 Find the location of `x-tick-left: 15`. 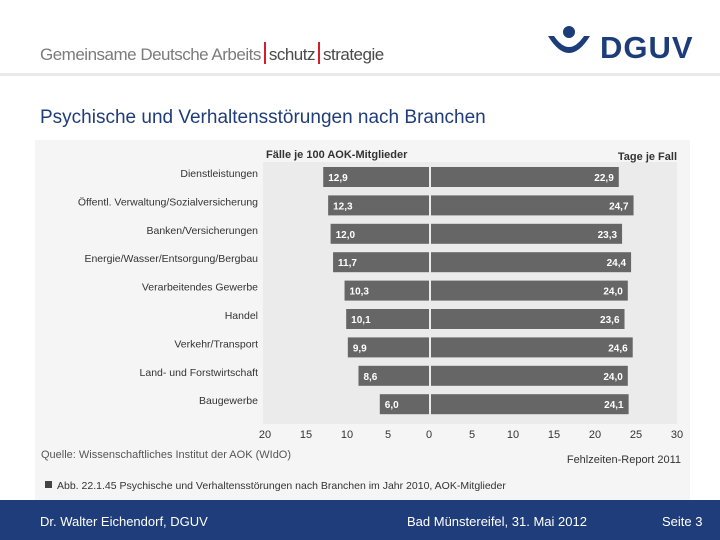

x-tick-left: 15 is located at coordinates (306, 435).